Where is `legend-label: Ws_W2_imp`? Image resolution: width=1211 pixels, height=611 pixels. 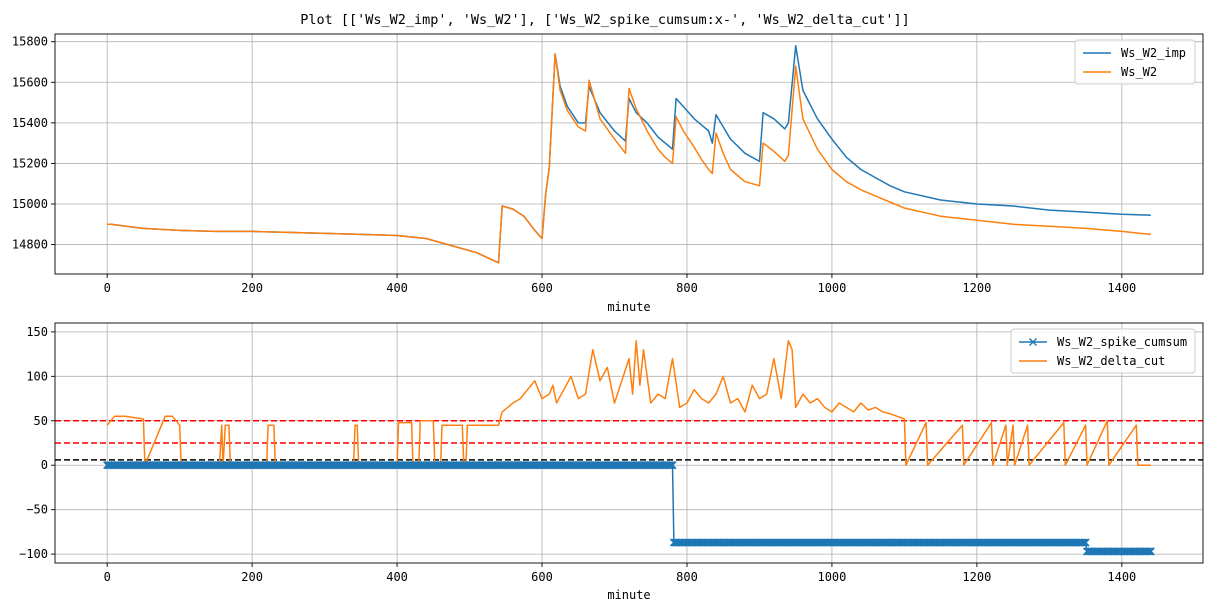
legend-label: Ws_W2_imp is located at coordinates (1153, 53).